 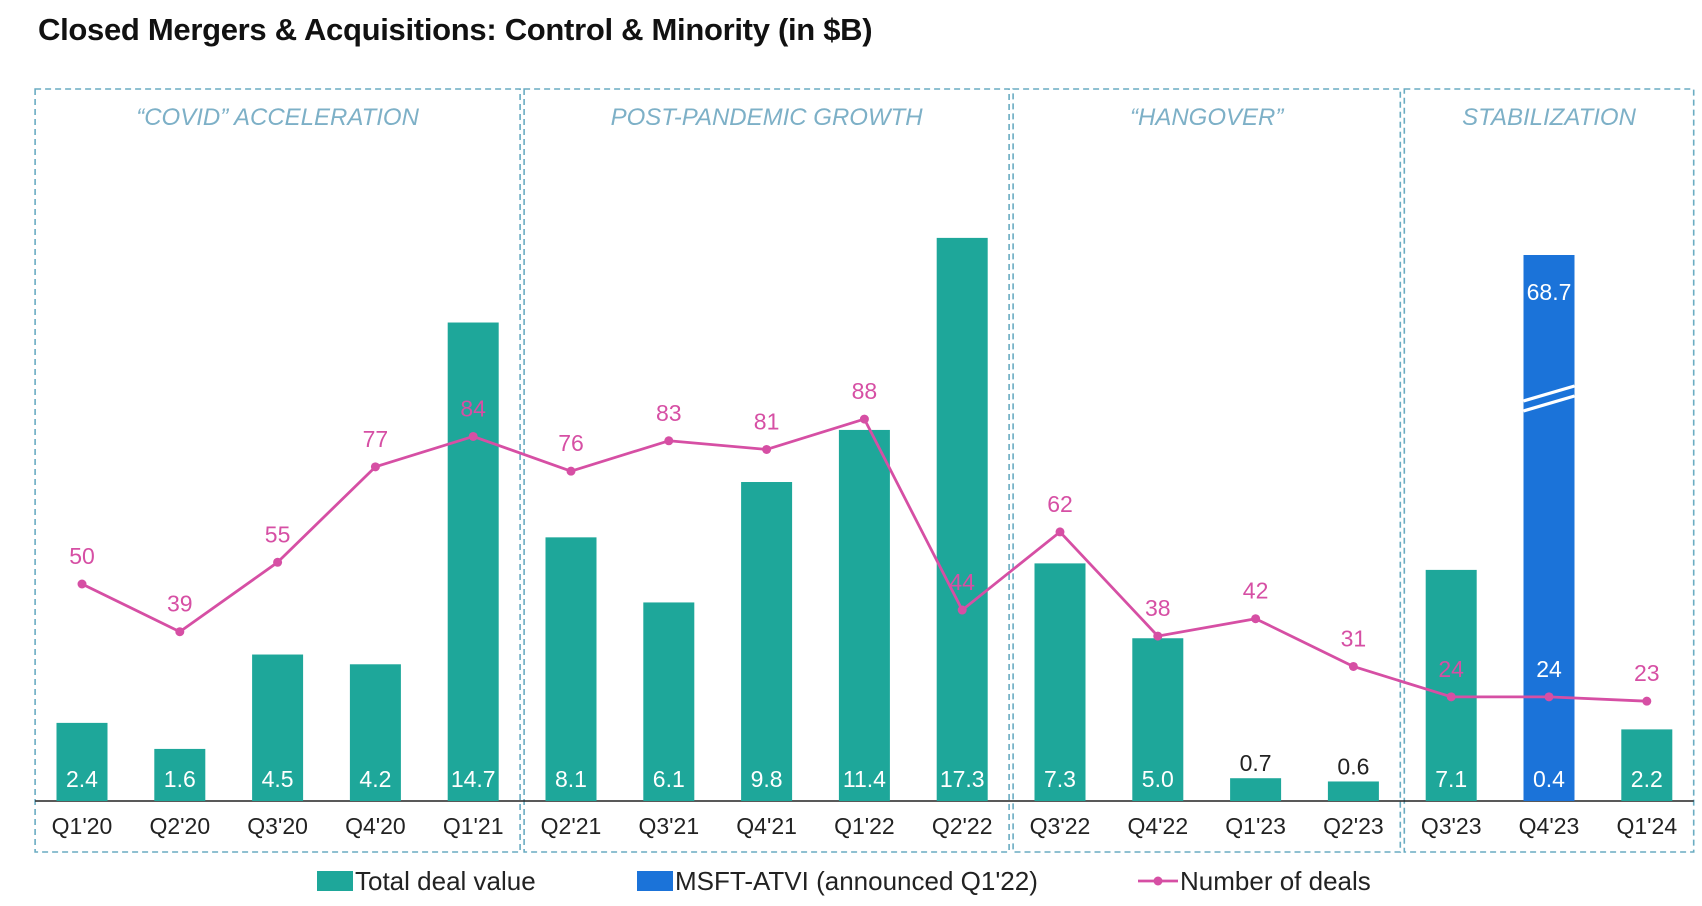 I want to click on deal-count-point-Q1'23, so click(x=1256, y=619).